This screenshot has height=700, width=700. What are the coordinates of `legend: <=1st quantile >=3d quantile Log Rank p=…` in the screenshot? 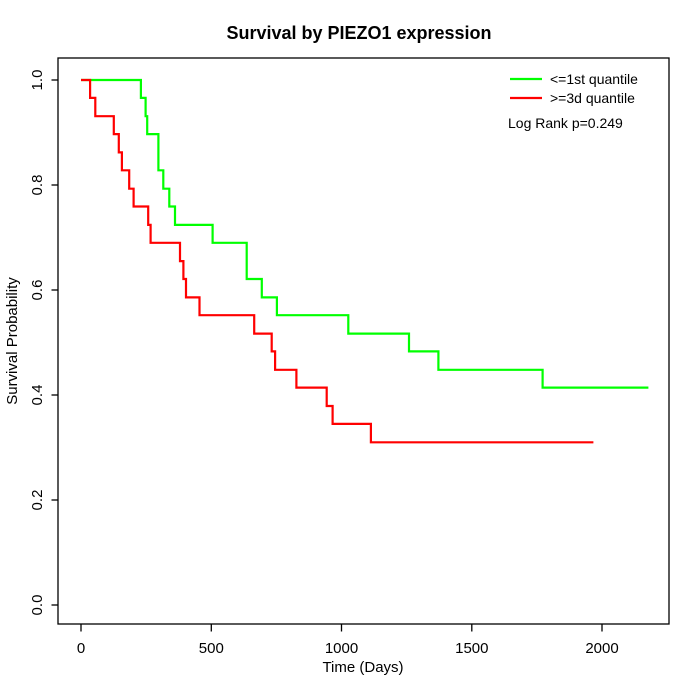 It's located at (573, 101).